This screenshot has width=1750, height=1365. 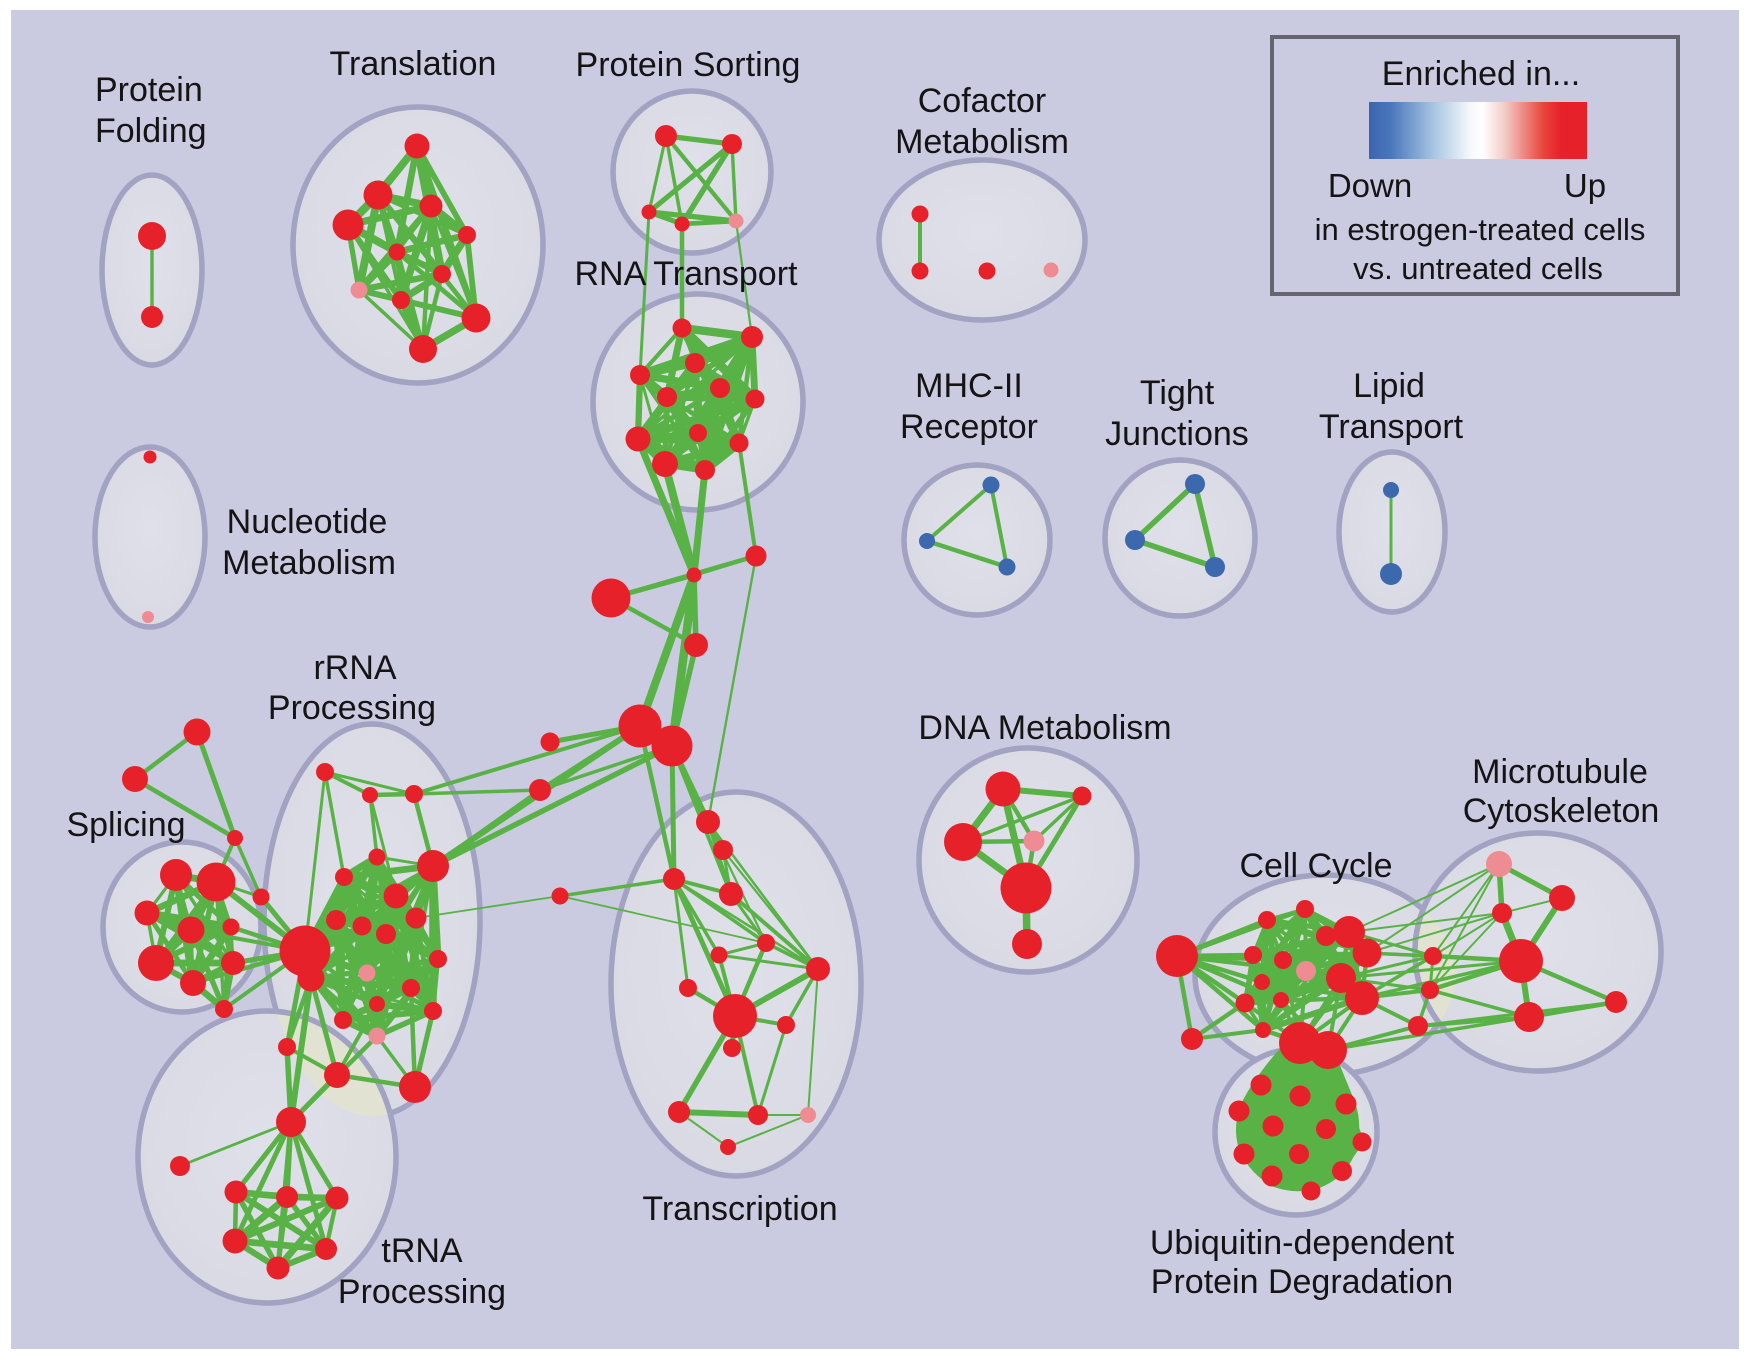 I want to click on svg-text: Cytoskeleton, so click(x=1561, y=811).